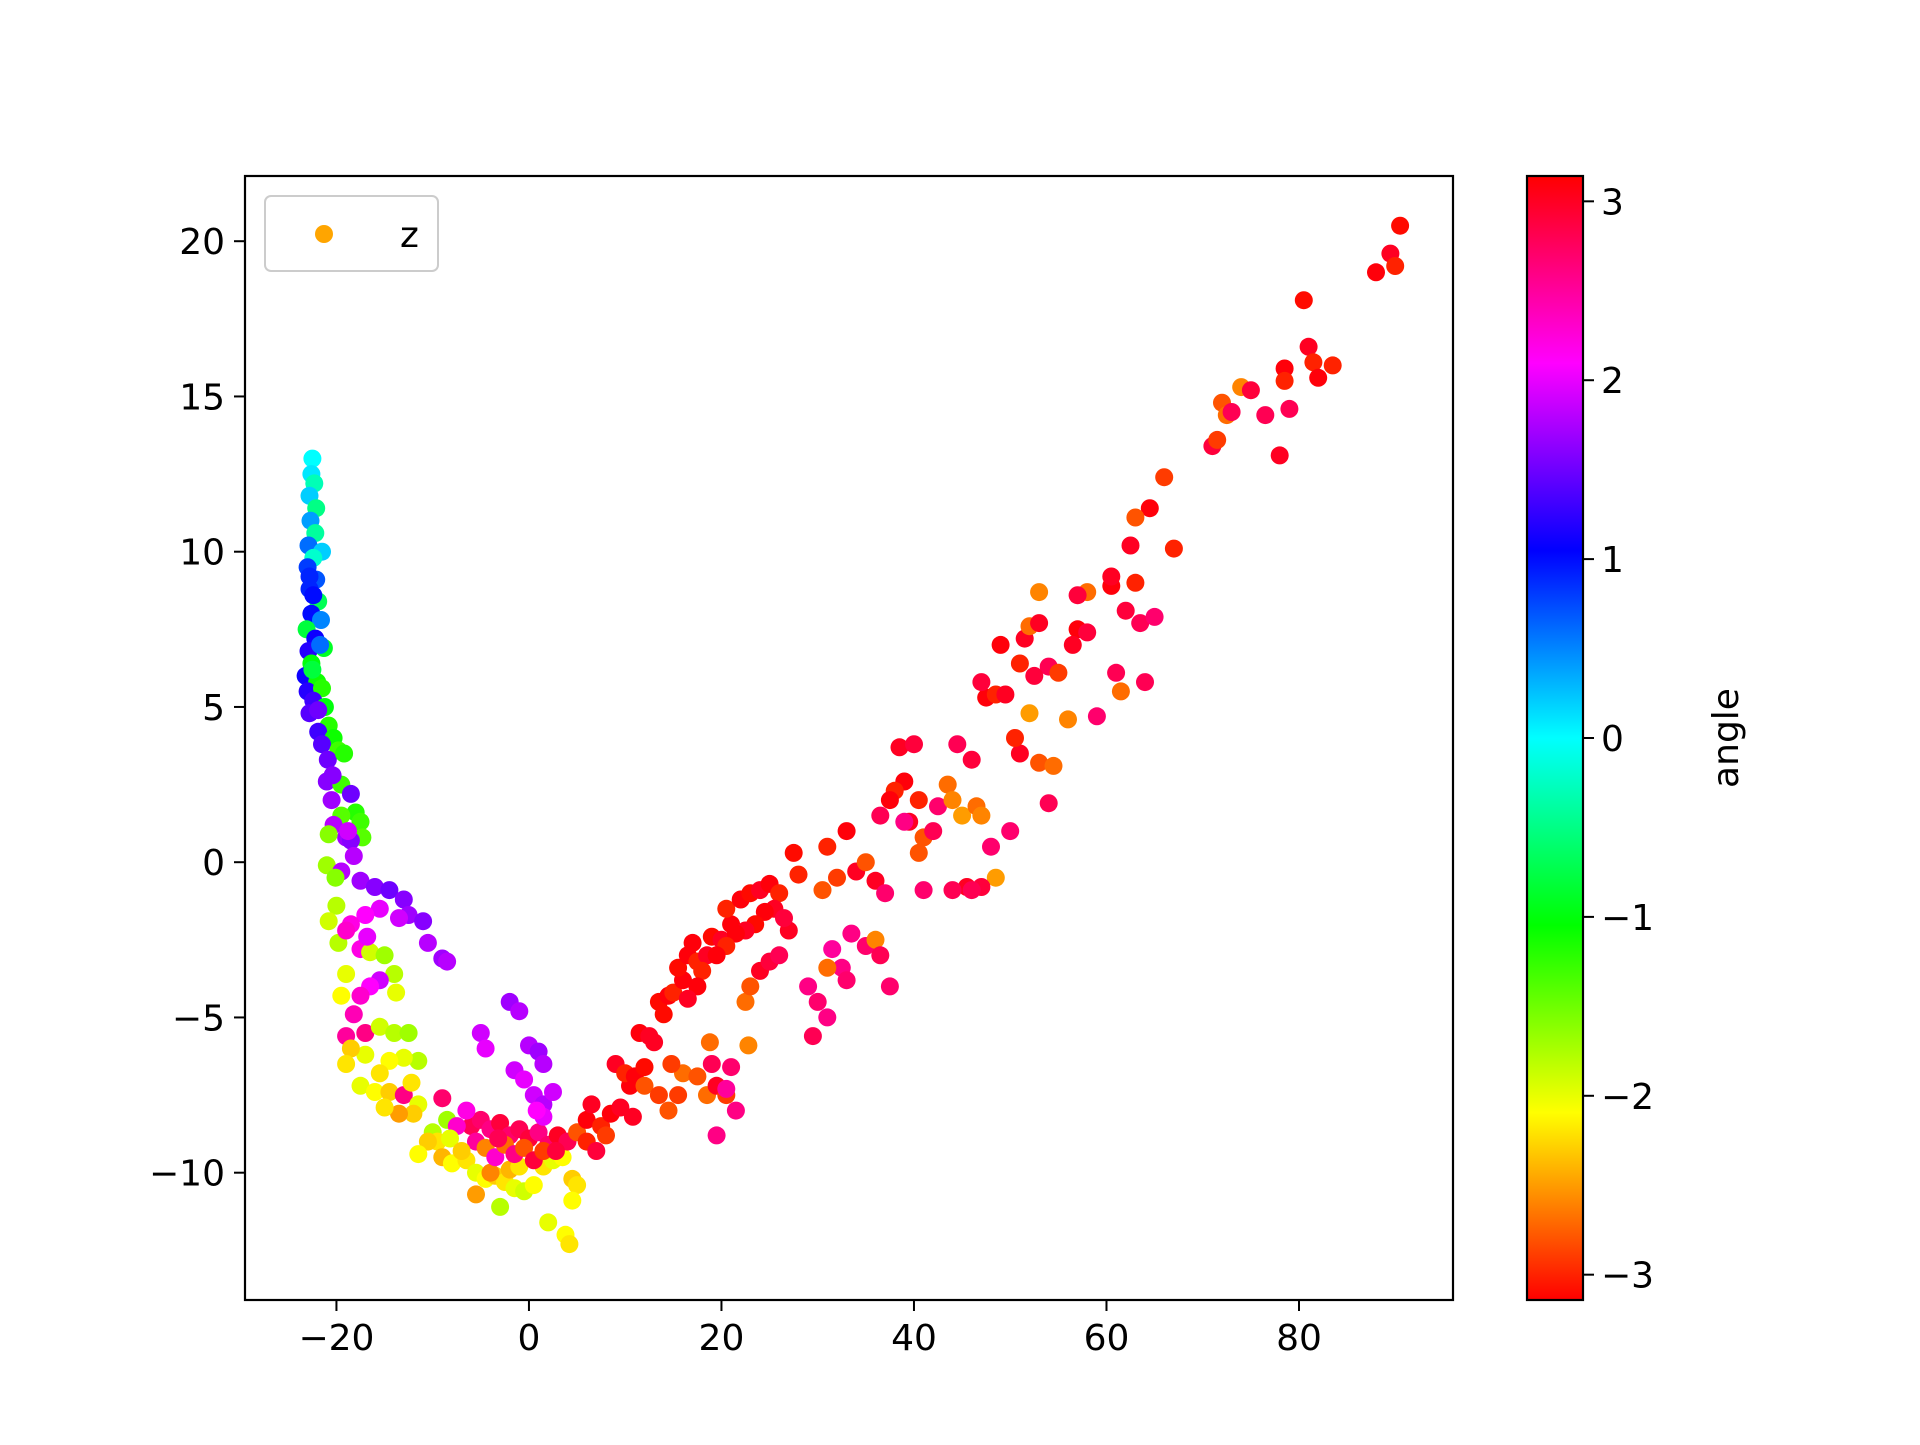 Image resolution: width=1920 pixels, height=1445 pixels. I want to click on colorbar: −3 −2 −1 0 1 2 3 angle, so click(1636, 738).